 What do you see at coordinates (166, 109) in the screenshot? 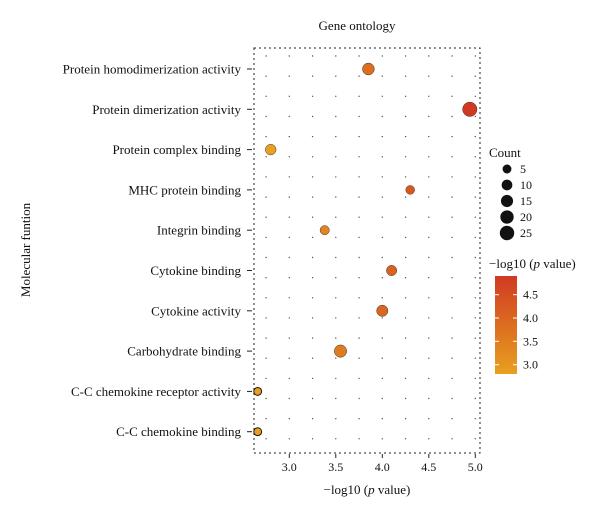
I see `category-label: Protein dimerization activity` at bounding box center [166, 109].